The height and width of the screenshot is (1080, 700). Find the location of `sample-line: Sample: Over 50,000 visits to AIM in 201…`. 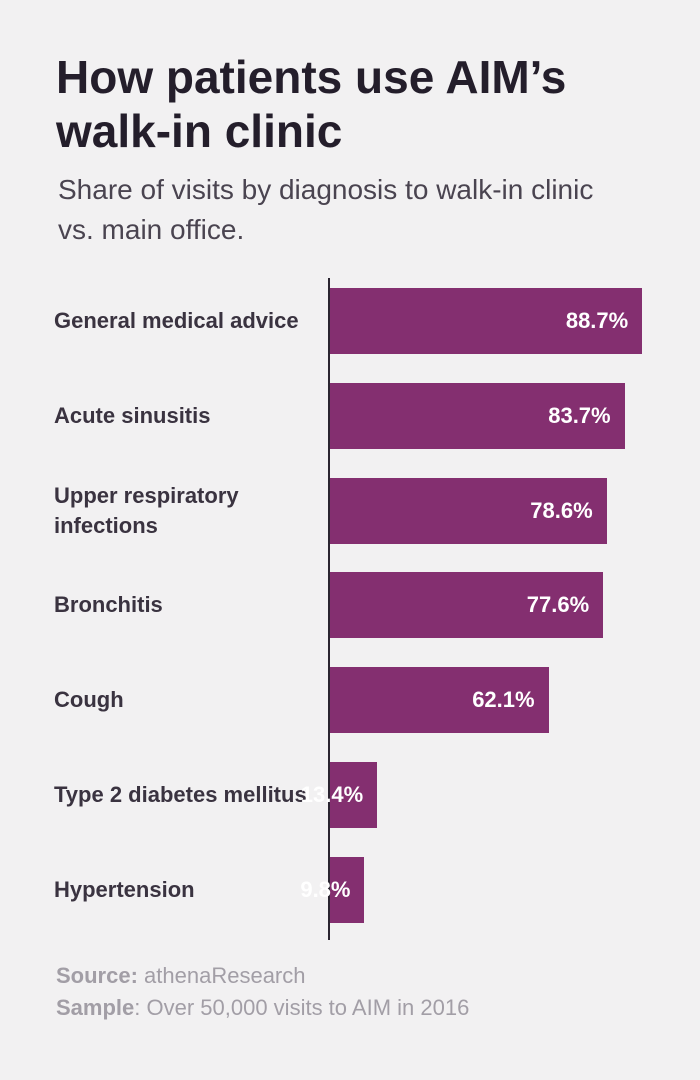

sample-line: Sample: Over 50,000 visits to AIM in 201… is located at coordinates (366, 1008).